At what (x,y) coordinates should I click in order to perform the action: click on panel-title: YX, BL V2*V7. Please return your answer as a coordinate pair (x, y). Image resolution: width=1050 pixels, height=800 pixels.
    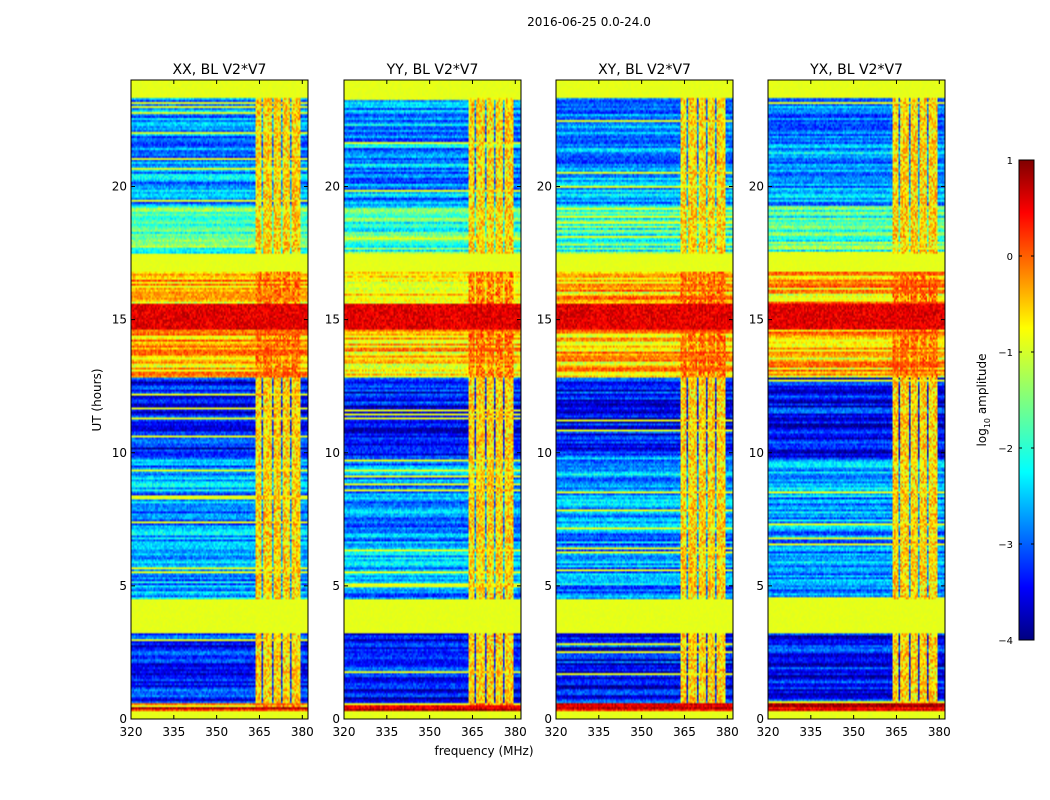
    Looking at the image, I should click on (856, 70).